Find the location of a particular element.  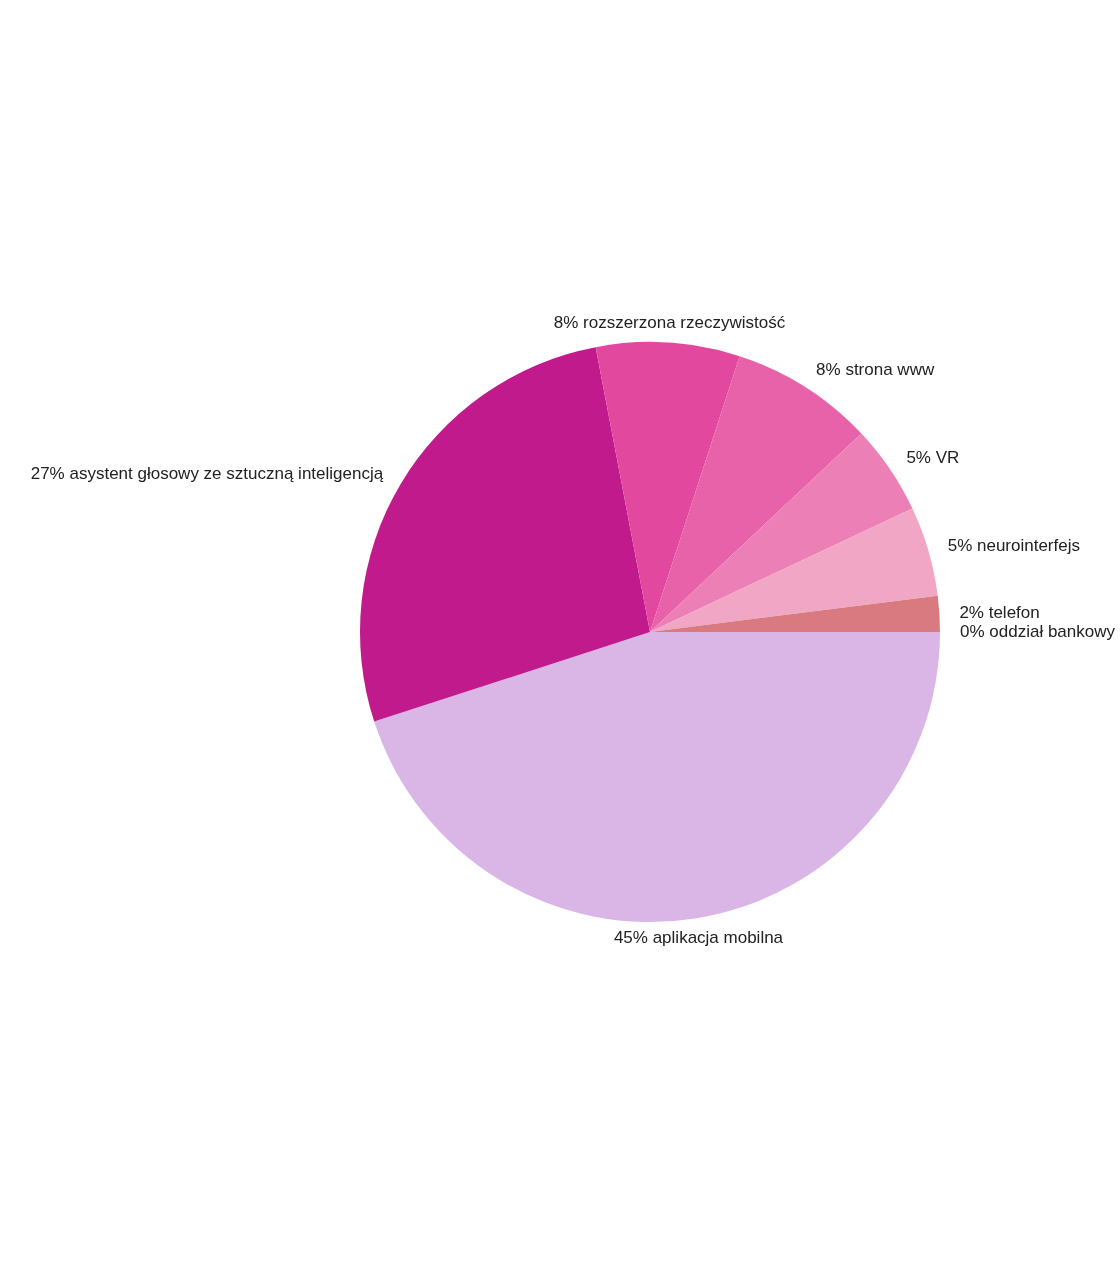

slice-label: 8% strona www is located at coordinates (875, 370).